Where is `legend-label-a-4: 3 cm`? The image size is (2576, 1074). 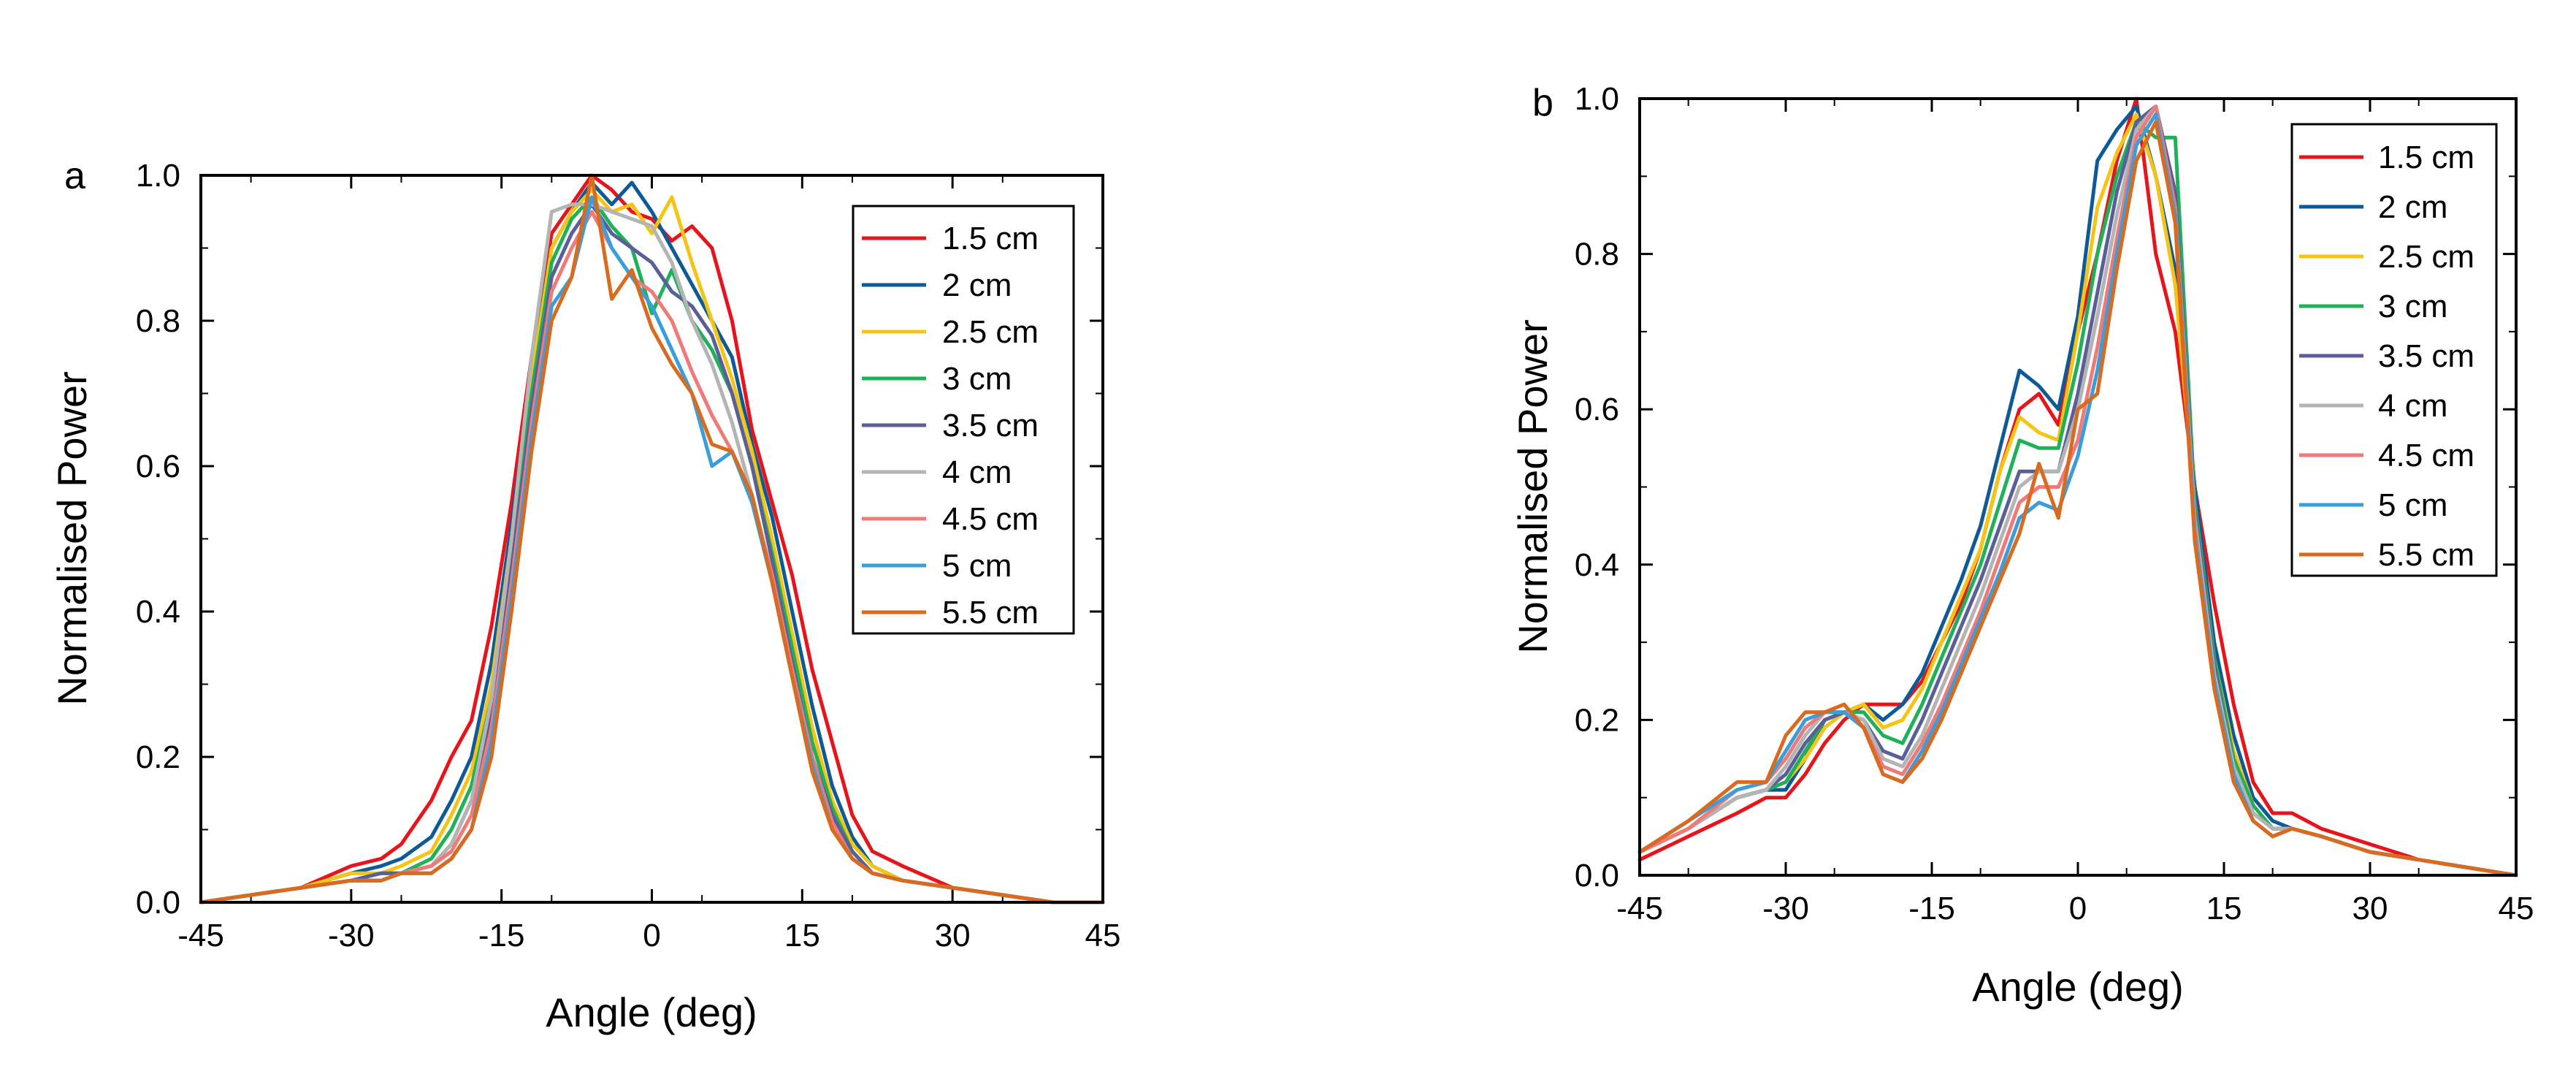
legend-label-a-4: 3 cm is located at coordinates (977, 379).